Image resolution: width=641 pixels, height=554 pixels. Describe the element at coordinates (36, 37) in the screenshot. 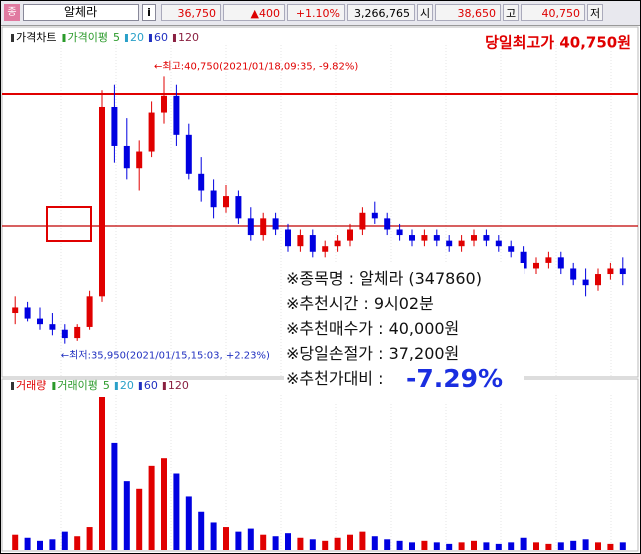

I see `panel-title: 가격차트` at that location.